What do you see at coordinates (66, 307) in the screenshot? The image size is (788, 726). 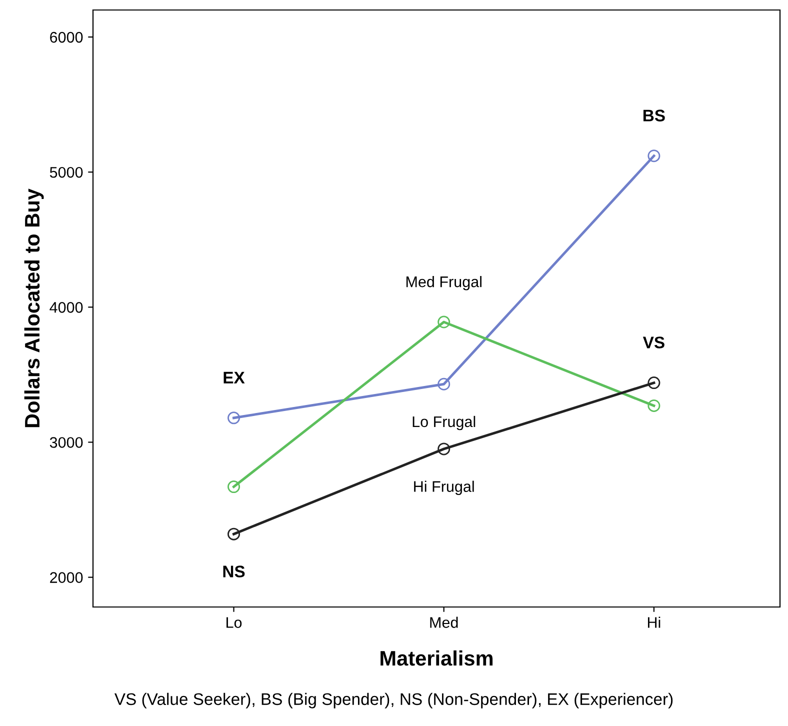 I see `y-tick-label: 4000` at bounding box center [66, 307].